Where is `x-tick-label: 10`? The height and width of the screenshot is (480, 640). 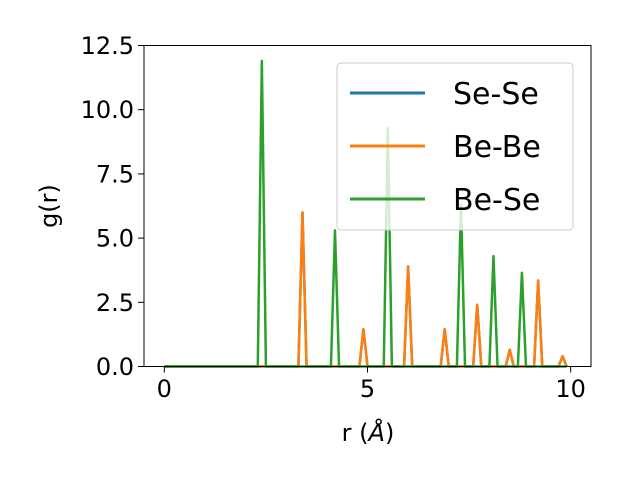
x-tick-label: 10 is located at coordinates (570, 389).